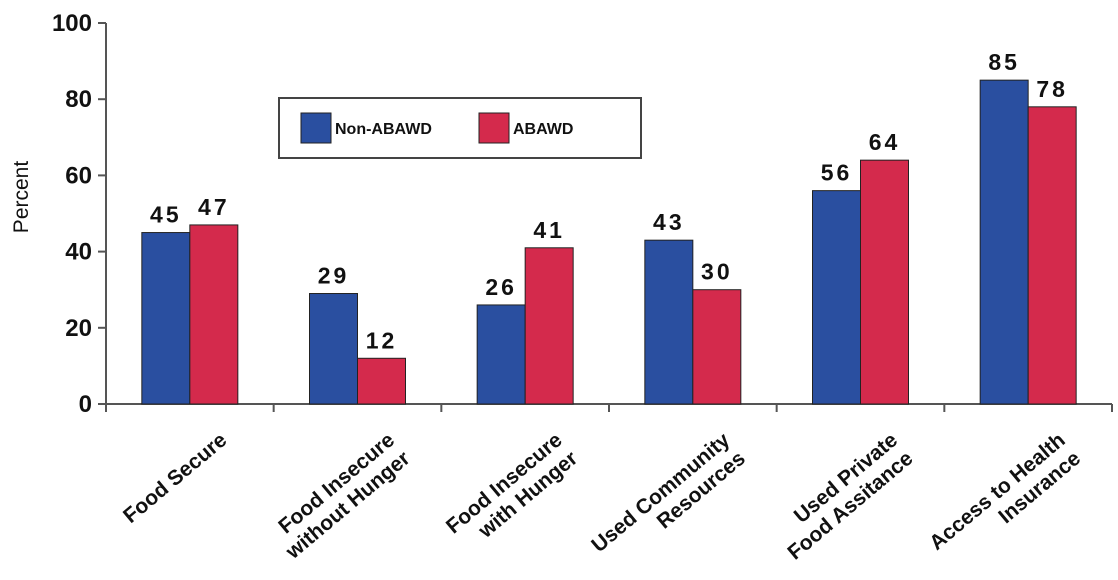  Describe the element at coordinates (837, 173) in the screenshot. I see `data-label: 56` at that location.